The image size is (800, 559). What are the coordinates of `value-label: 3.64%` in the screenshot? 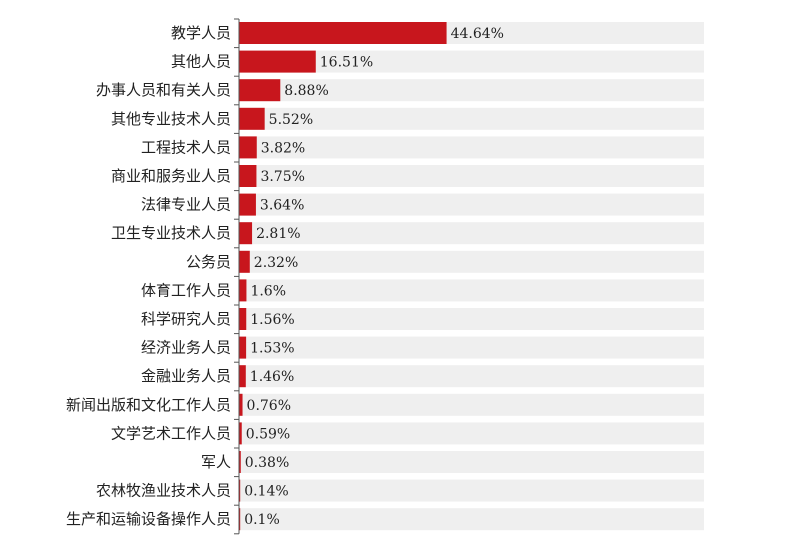 It's located at (282, 206).